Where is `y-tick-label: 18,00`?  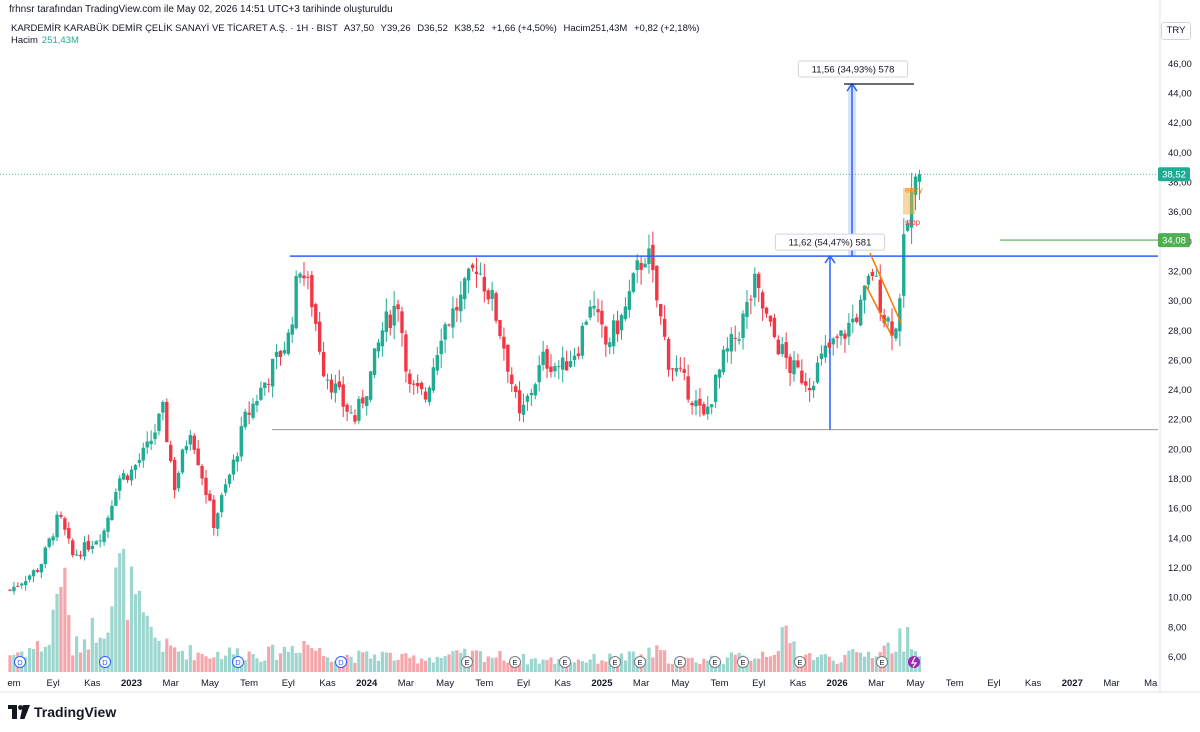 y-tick-label: 18,00 is located at coordinates (1180, 479).